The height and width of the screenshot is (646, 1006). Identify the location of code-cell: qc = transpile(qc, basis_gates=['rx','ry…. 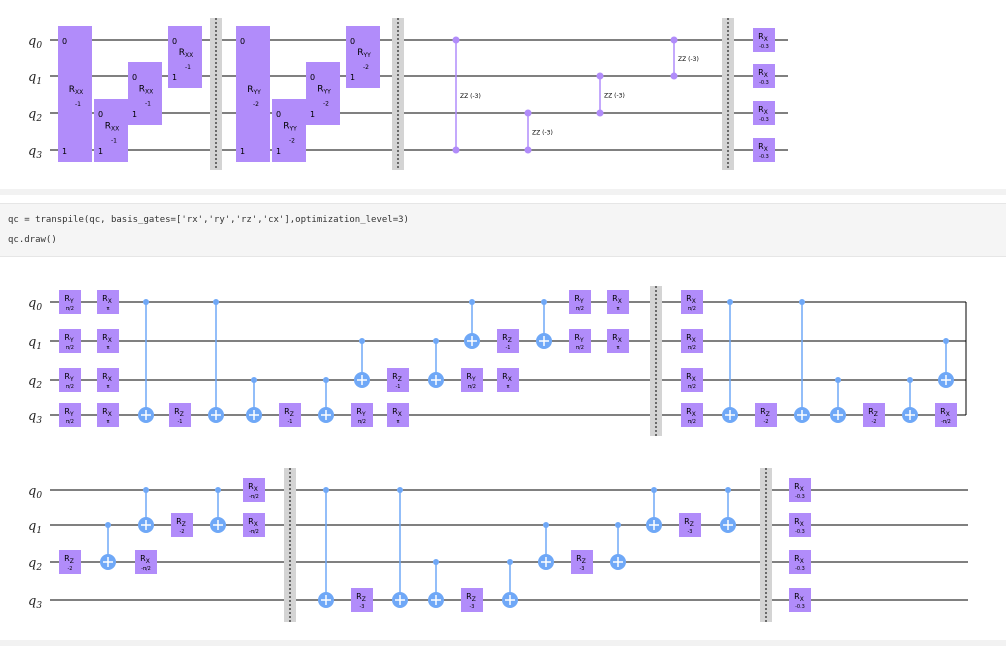
(503, 230).